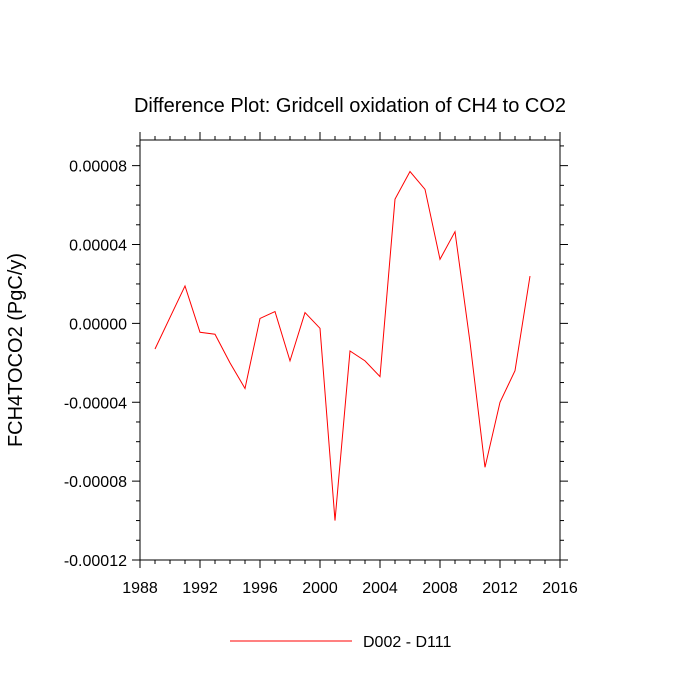  I want to click on y-tick-label: 0.00008, so click(98, 167).